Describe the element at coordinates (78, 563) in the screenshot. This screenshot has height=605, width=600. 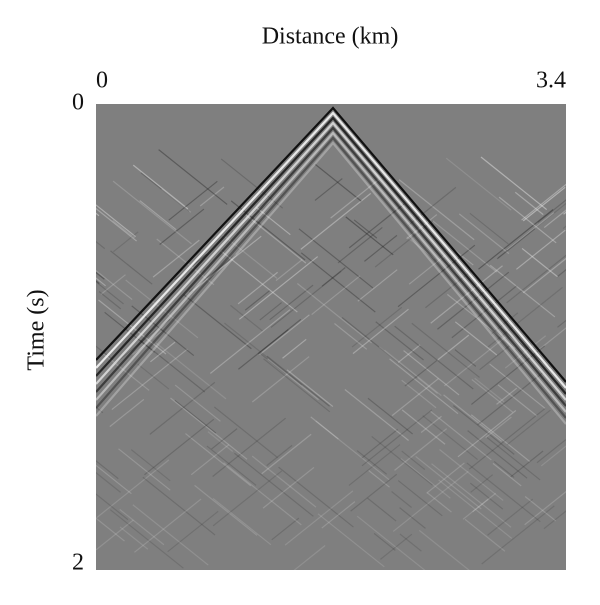
I see `y-tick-label: 2` at that location.